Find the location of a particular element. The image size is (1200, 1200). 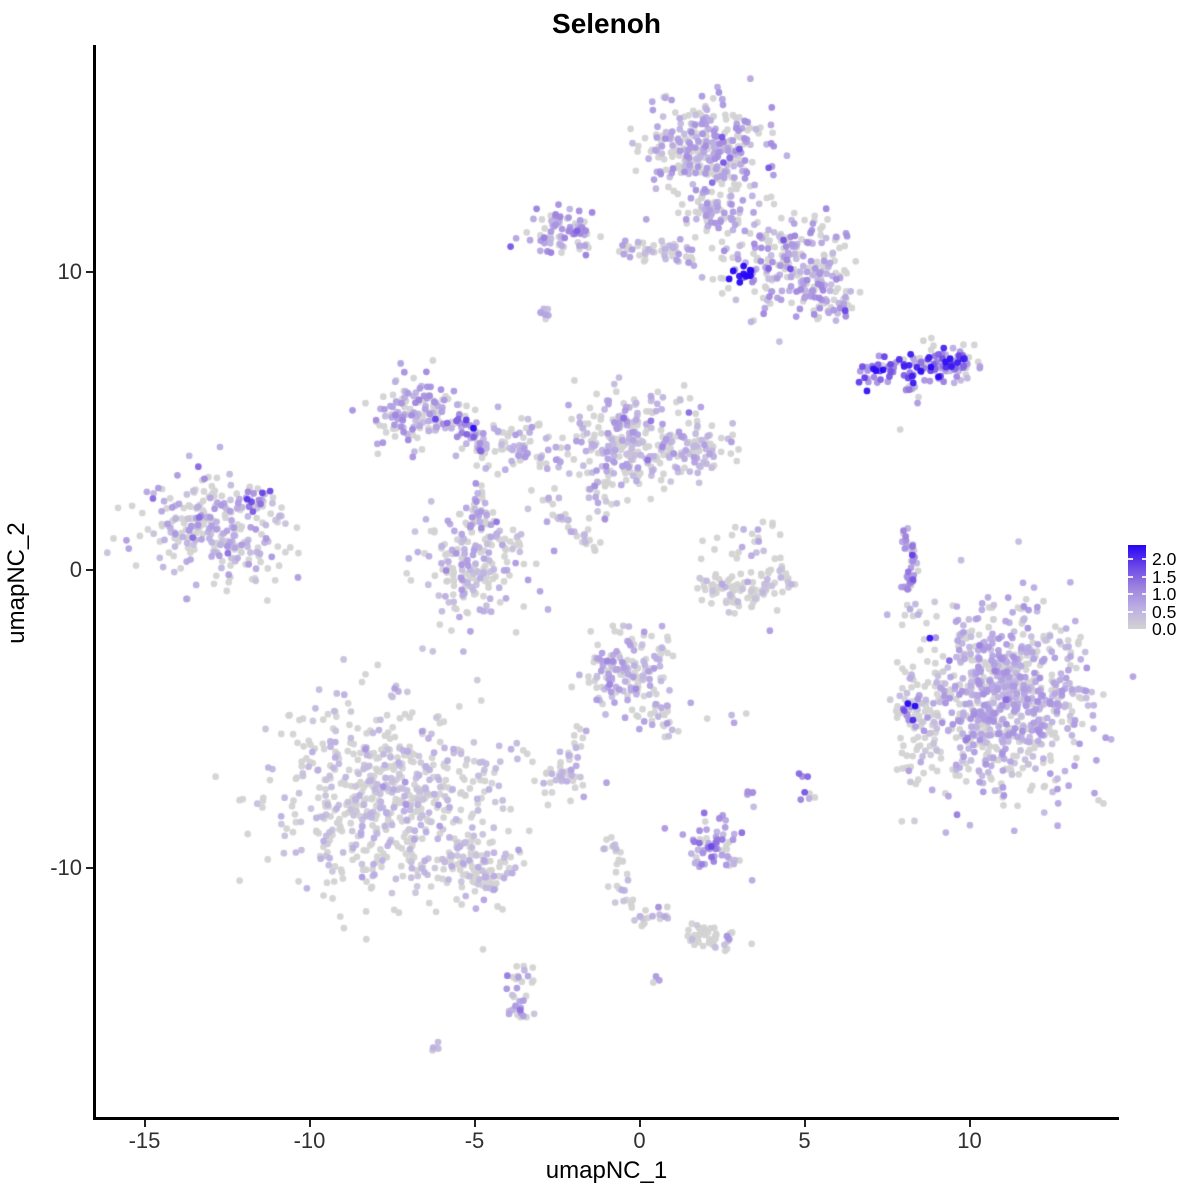

x-tick-label: -5 is located at coordinates (474, 1140).